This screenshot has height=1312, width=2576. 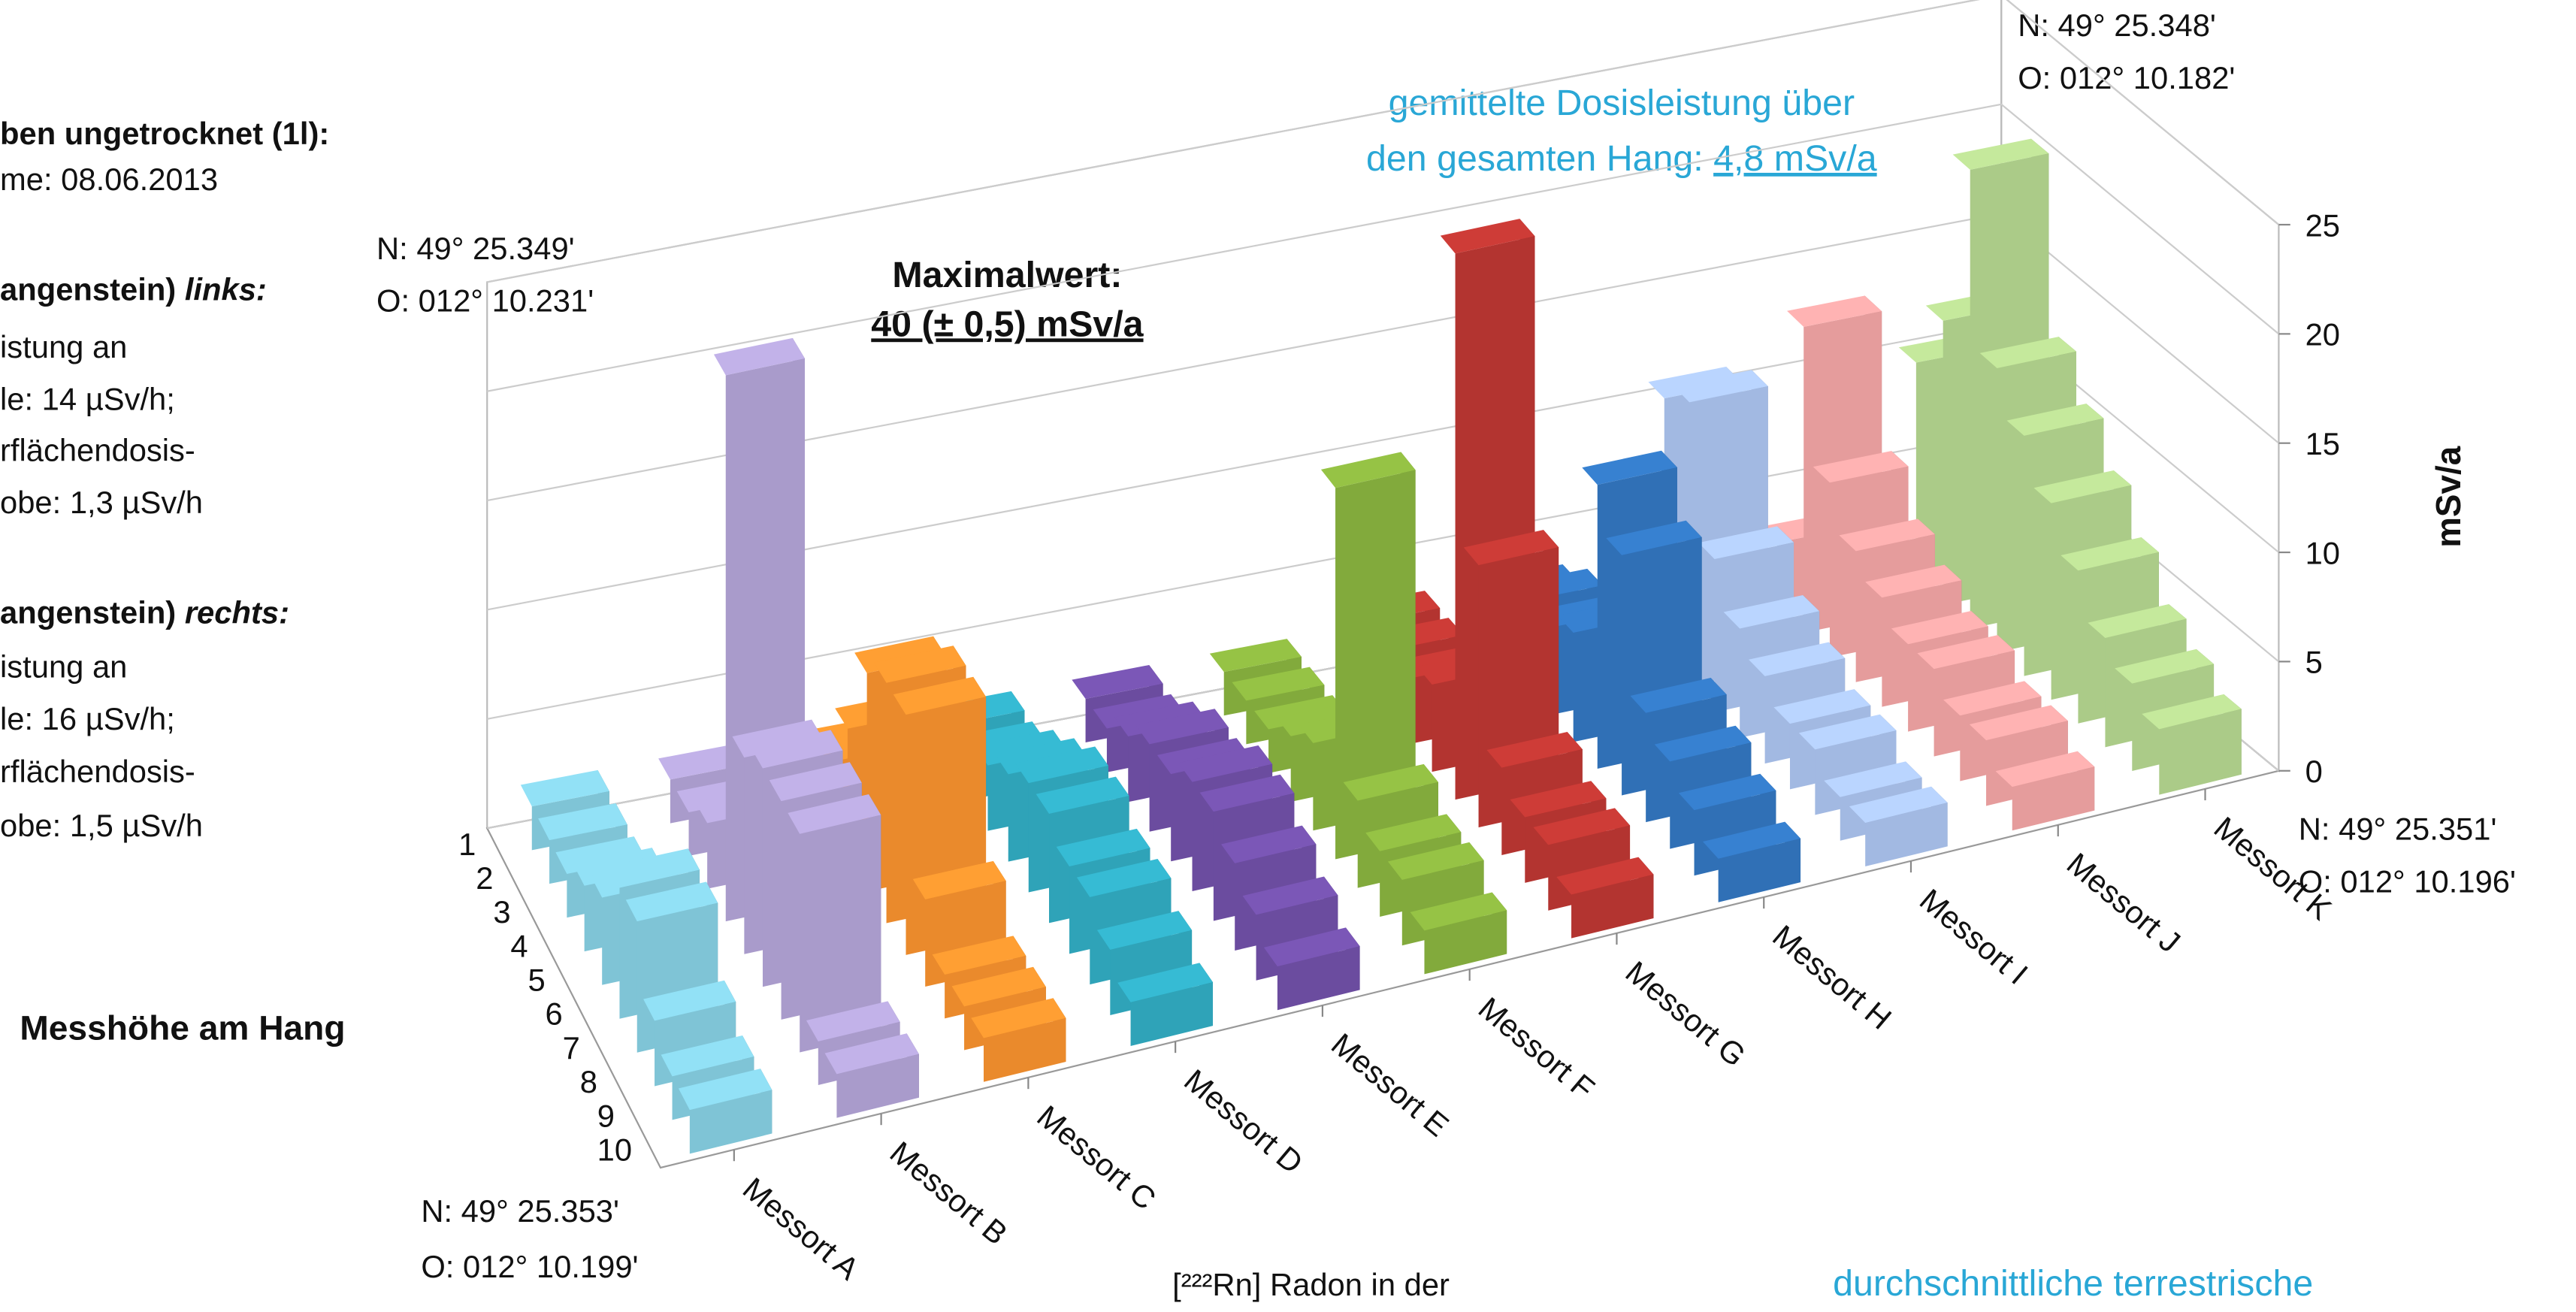 What do you see at coordinates (183, 1027) in the screenshot?
I see `depth-axis-title: Messhöhe am Hang` at bounding box center [183, 1027].